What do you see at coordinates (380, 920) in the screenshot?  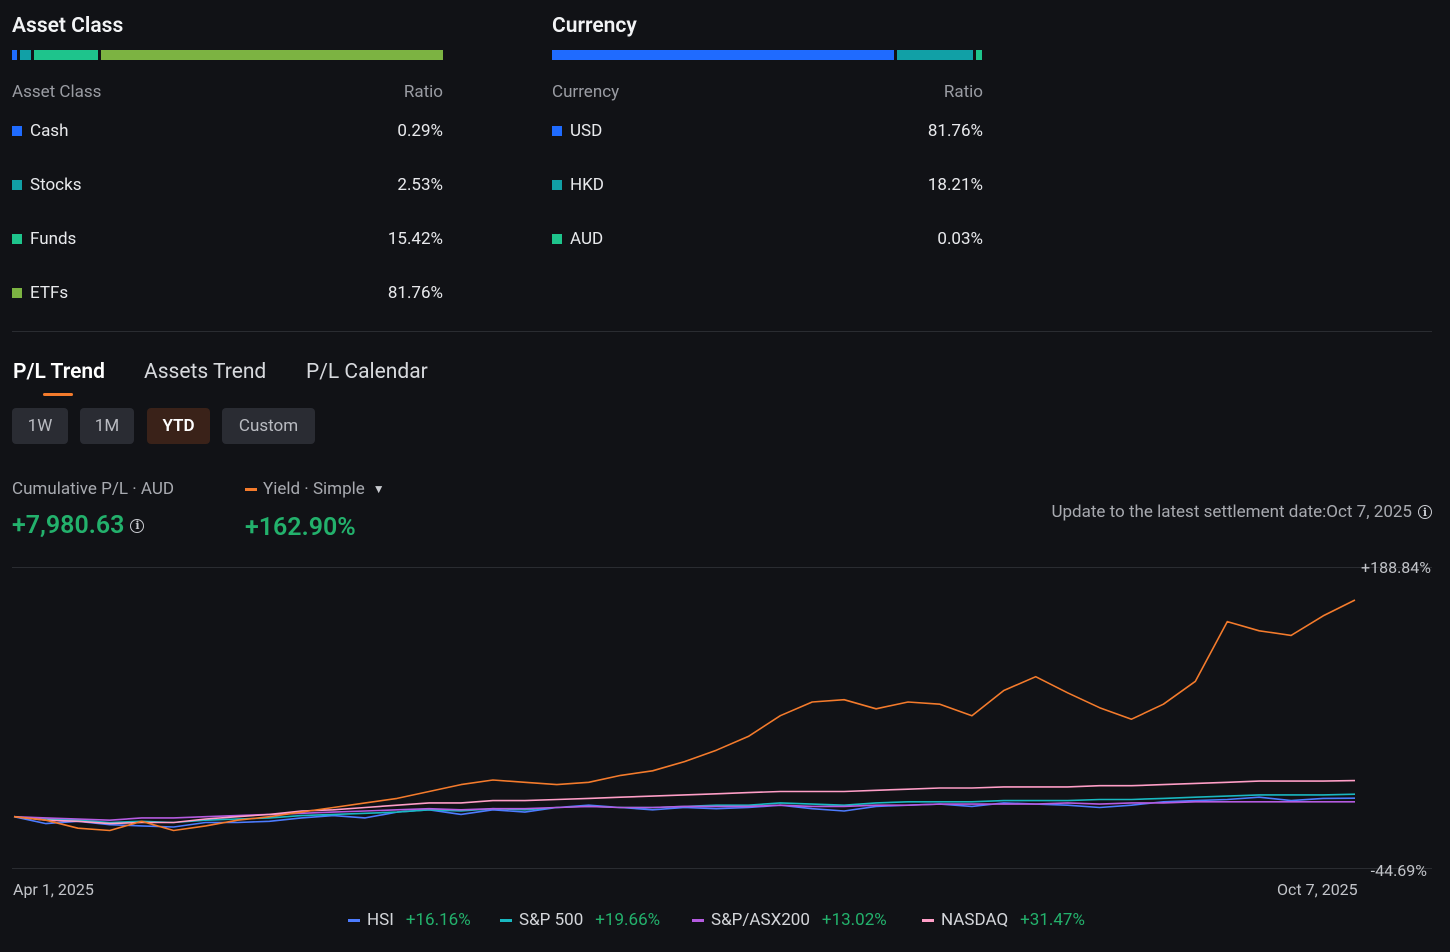 I see `legend-name: HSI` at bounding box center [380, 920].